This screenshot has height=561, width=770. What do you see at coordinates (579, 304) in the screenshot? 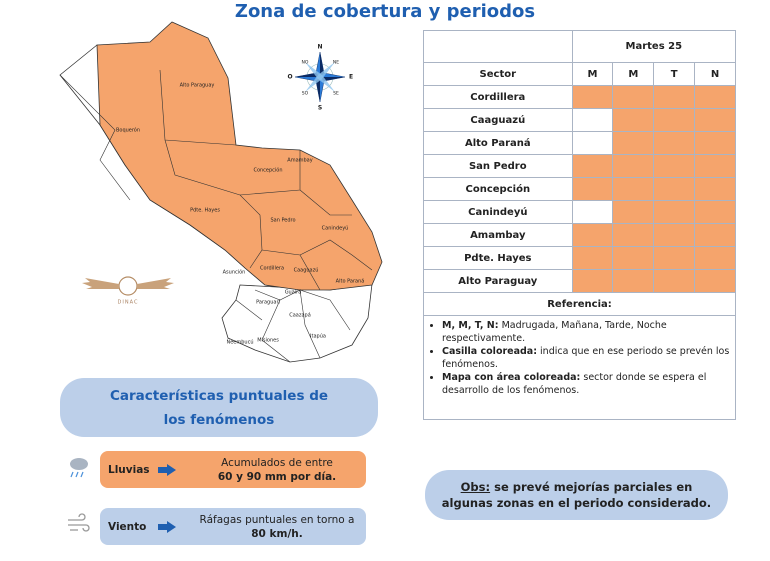
I see `reference-header: Referencia:` at bounding box center [579, 304].